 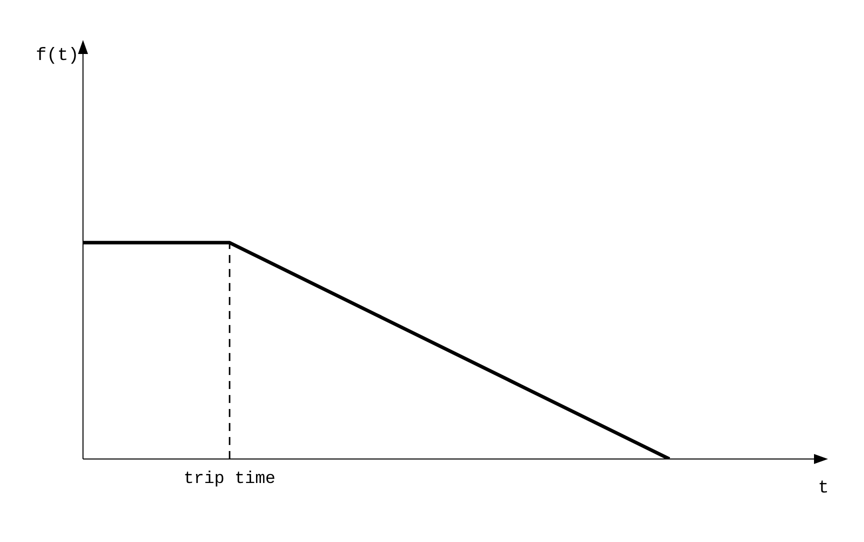 I want to click on x-axis-title: t, so click(x=823, y=488).